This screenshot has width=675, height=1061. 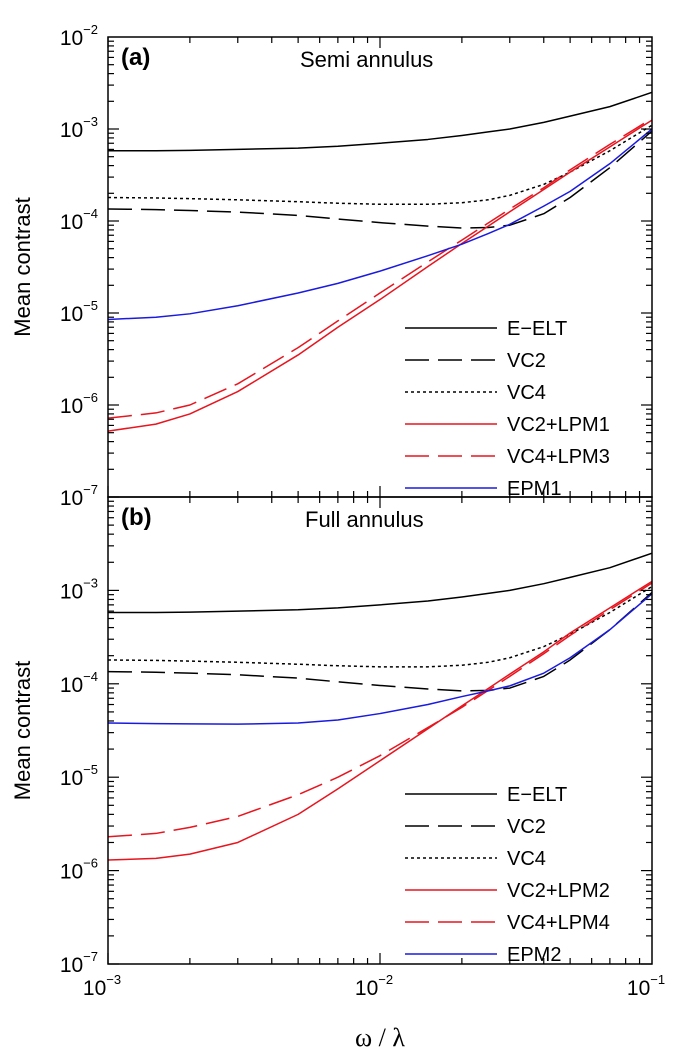 I want to click on series-line-epm1, so click(x=380, y=224).